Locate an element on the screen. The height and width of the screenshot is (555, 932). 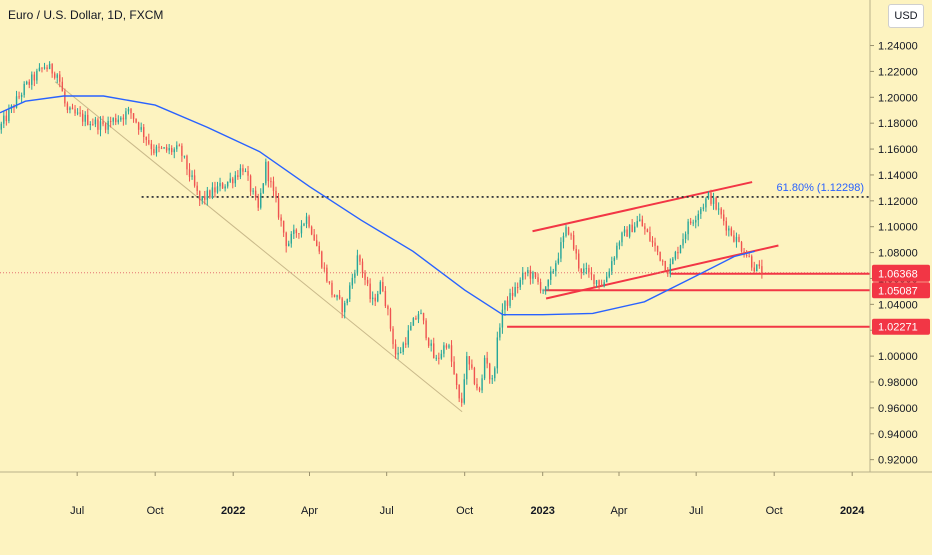
y-tick-label: 1.16000 is located at coordinates (898, 150).